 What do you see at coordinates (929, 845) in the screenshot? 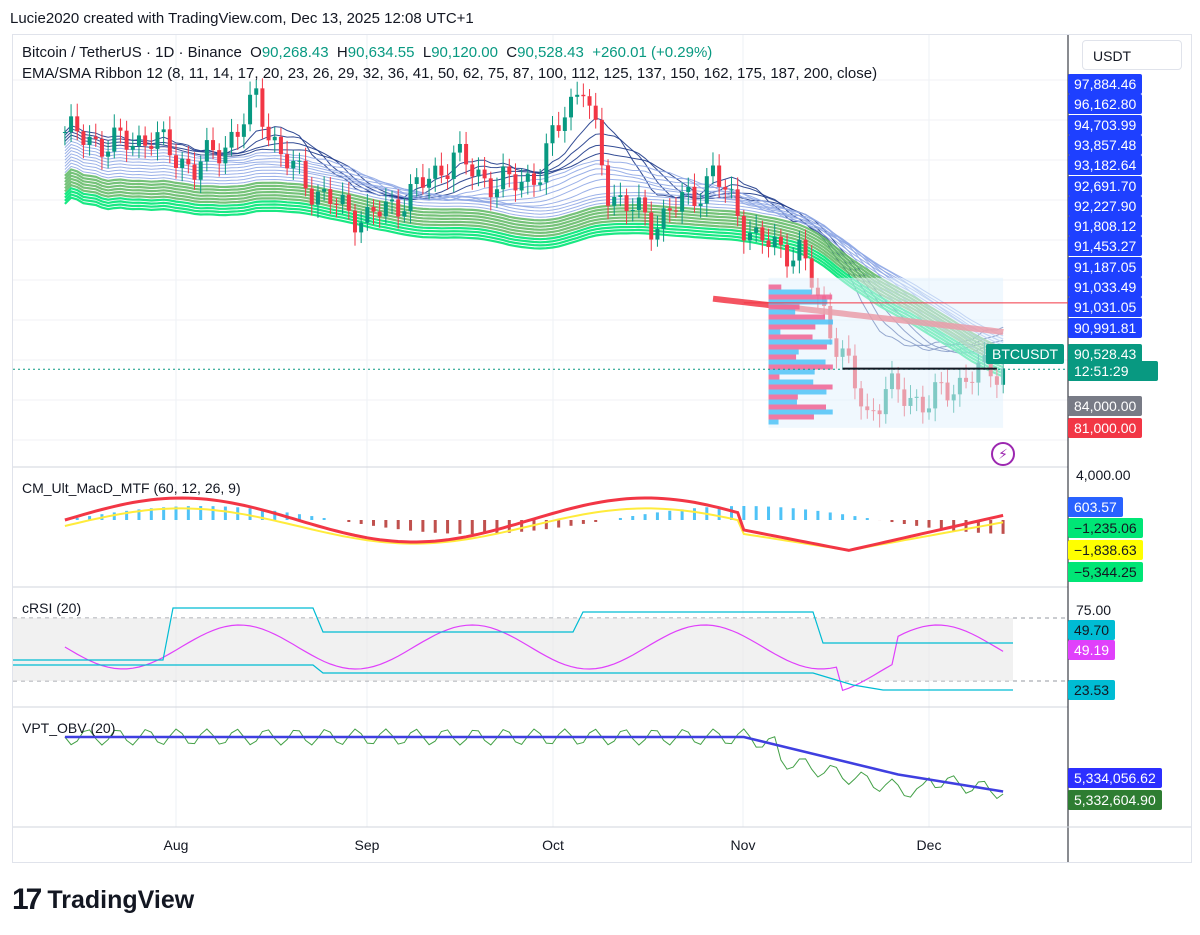
I see `month-tick-label: Dec` at bounding box center [929, 845].